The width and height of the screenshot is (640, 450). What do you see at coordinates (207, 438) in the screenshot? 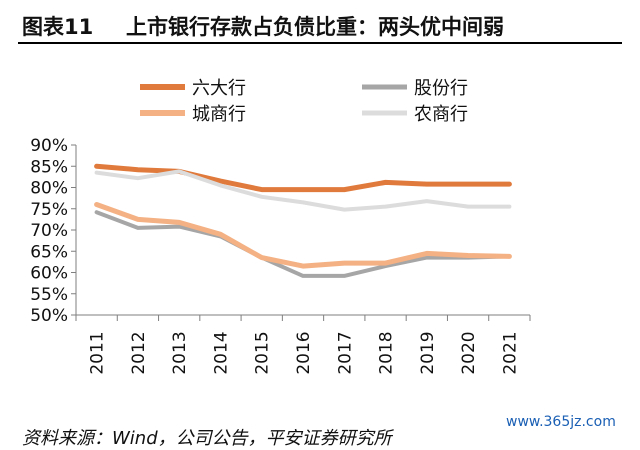
I see `source-note: 资料来源：Wind，公司公告，平安证券研究所` at bounding box center [207, 438].